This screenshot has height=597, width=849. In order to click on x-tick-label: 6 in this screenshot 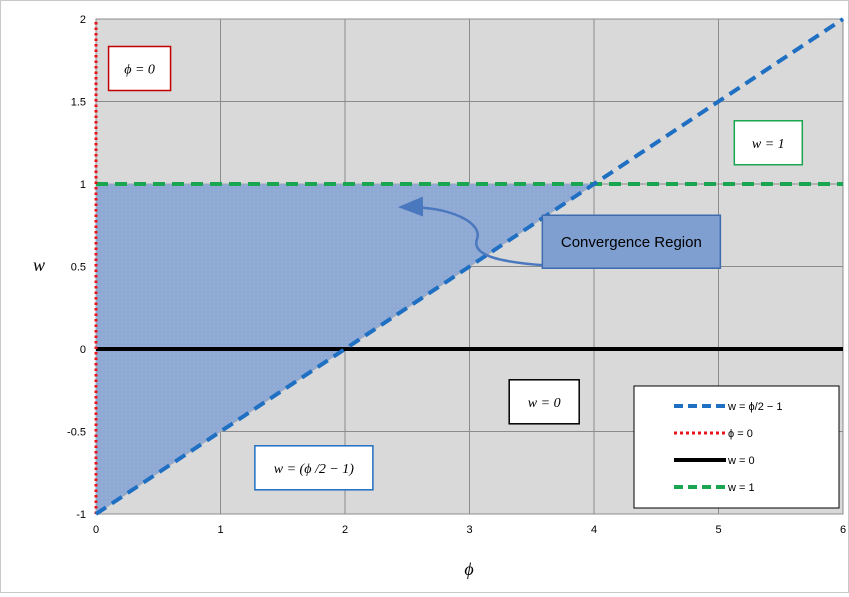, I will do `click(843, 530)`.